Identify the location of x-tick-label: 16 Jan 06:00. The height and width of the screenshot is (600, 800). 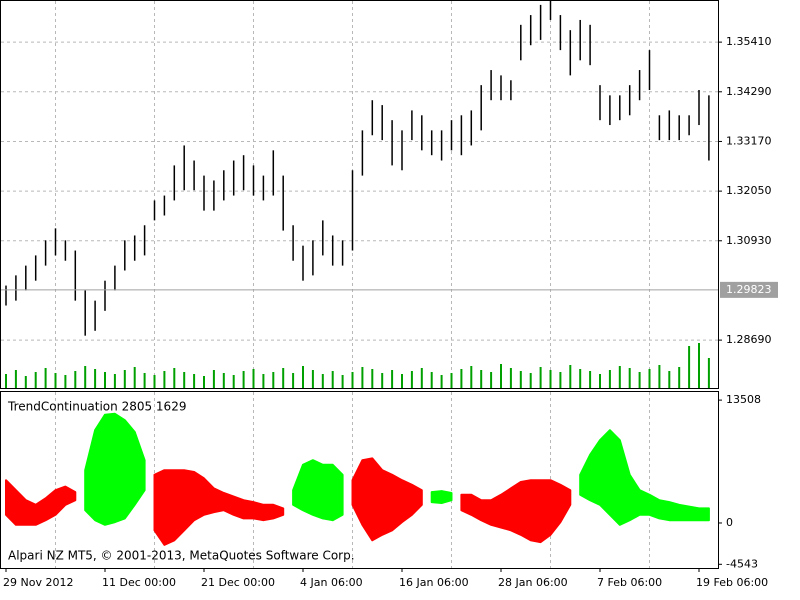
(434, 582).